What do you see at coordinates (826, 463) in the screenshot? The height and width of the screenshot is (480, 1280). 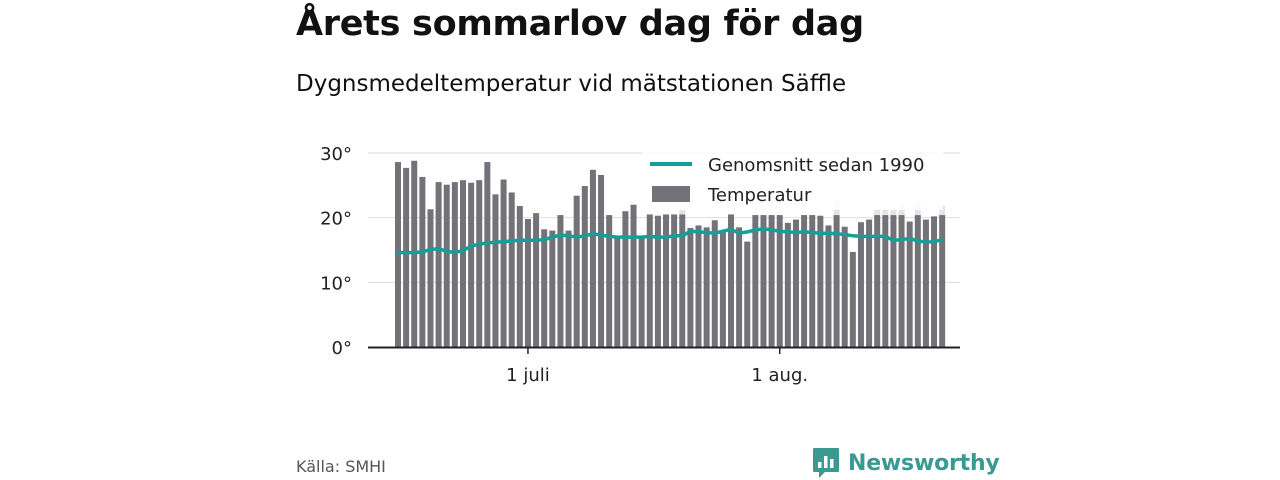 I see `bar-chart-speech-bubble-icon` at bounding box center [826, 463].